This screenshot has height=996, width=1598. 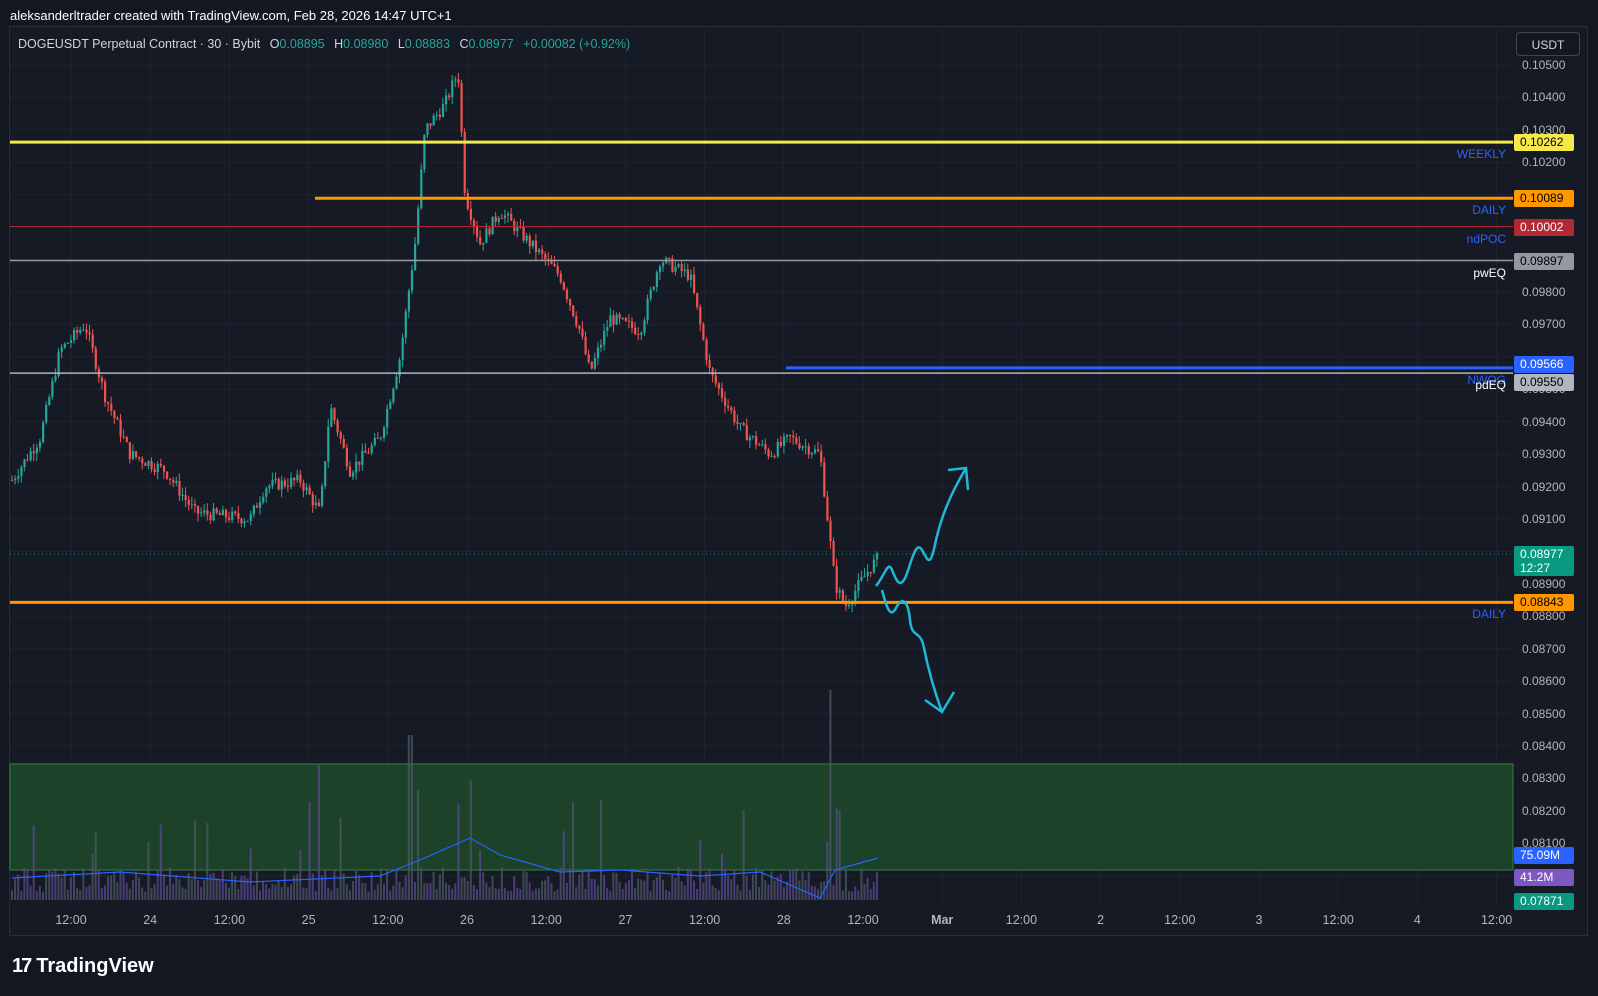 What do you see at coordinates (1544, 199) in the screenshot?
I see `level-price-tag: 0.10089` at bounding box center [1544, 199].